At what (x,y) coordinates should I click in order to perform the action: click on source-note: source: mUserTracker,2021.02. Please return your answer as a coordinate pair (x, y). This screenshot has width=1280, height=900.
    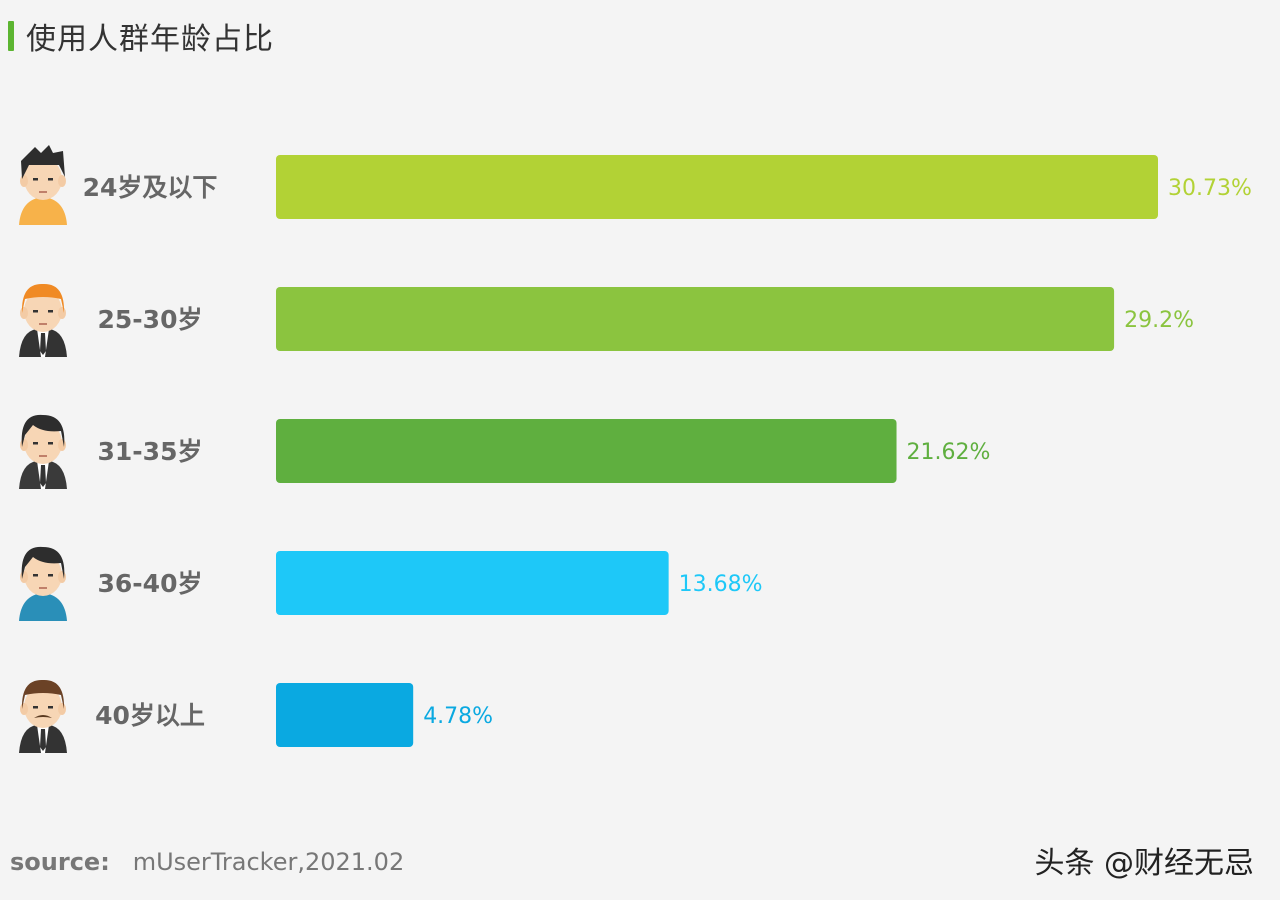
    Looking at the image, I should click on (207, 862).